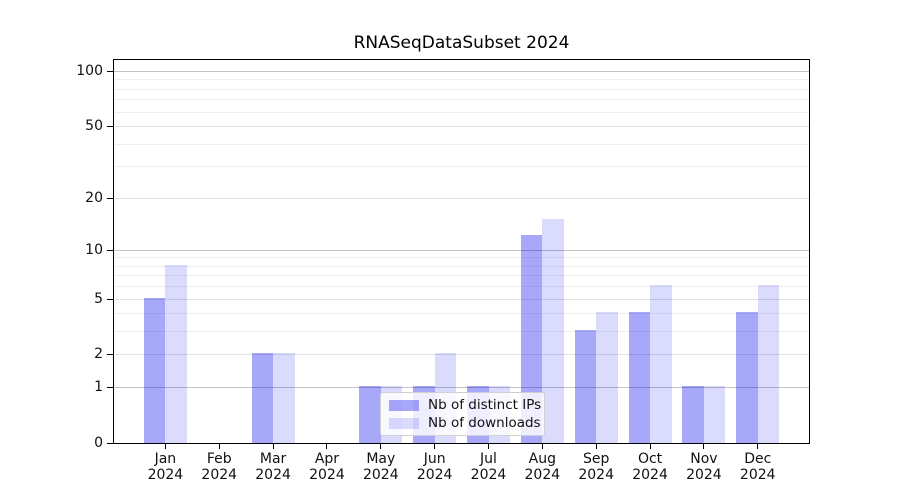 This screenshot has height=500, width=900. Describe the element at coordinates (404, 405) in the screenshot. I see `legend-swatch-distinct-ips` at that location.